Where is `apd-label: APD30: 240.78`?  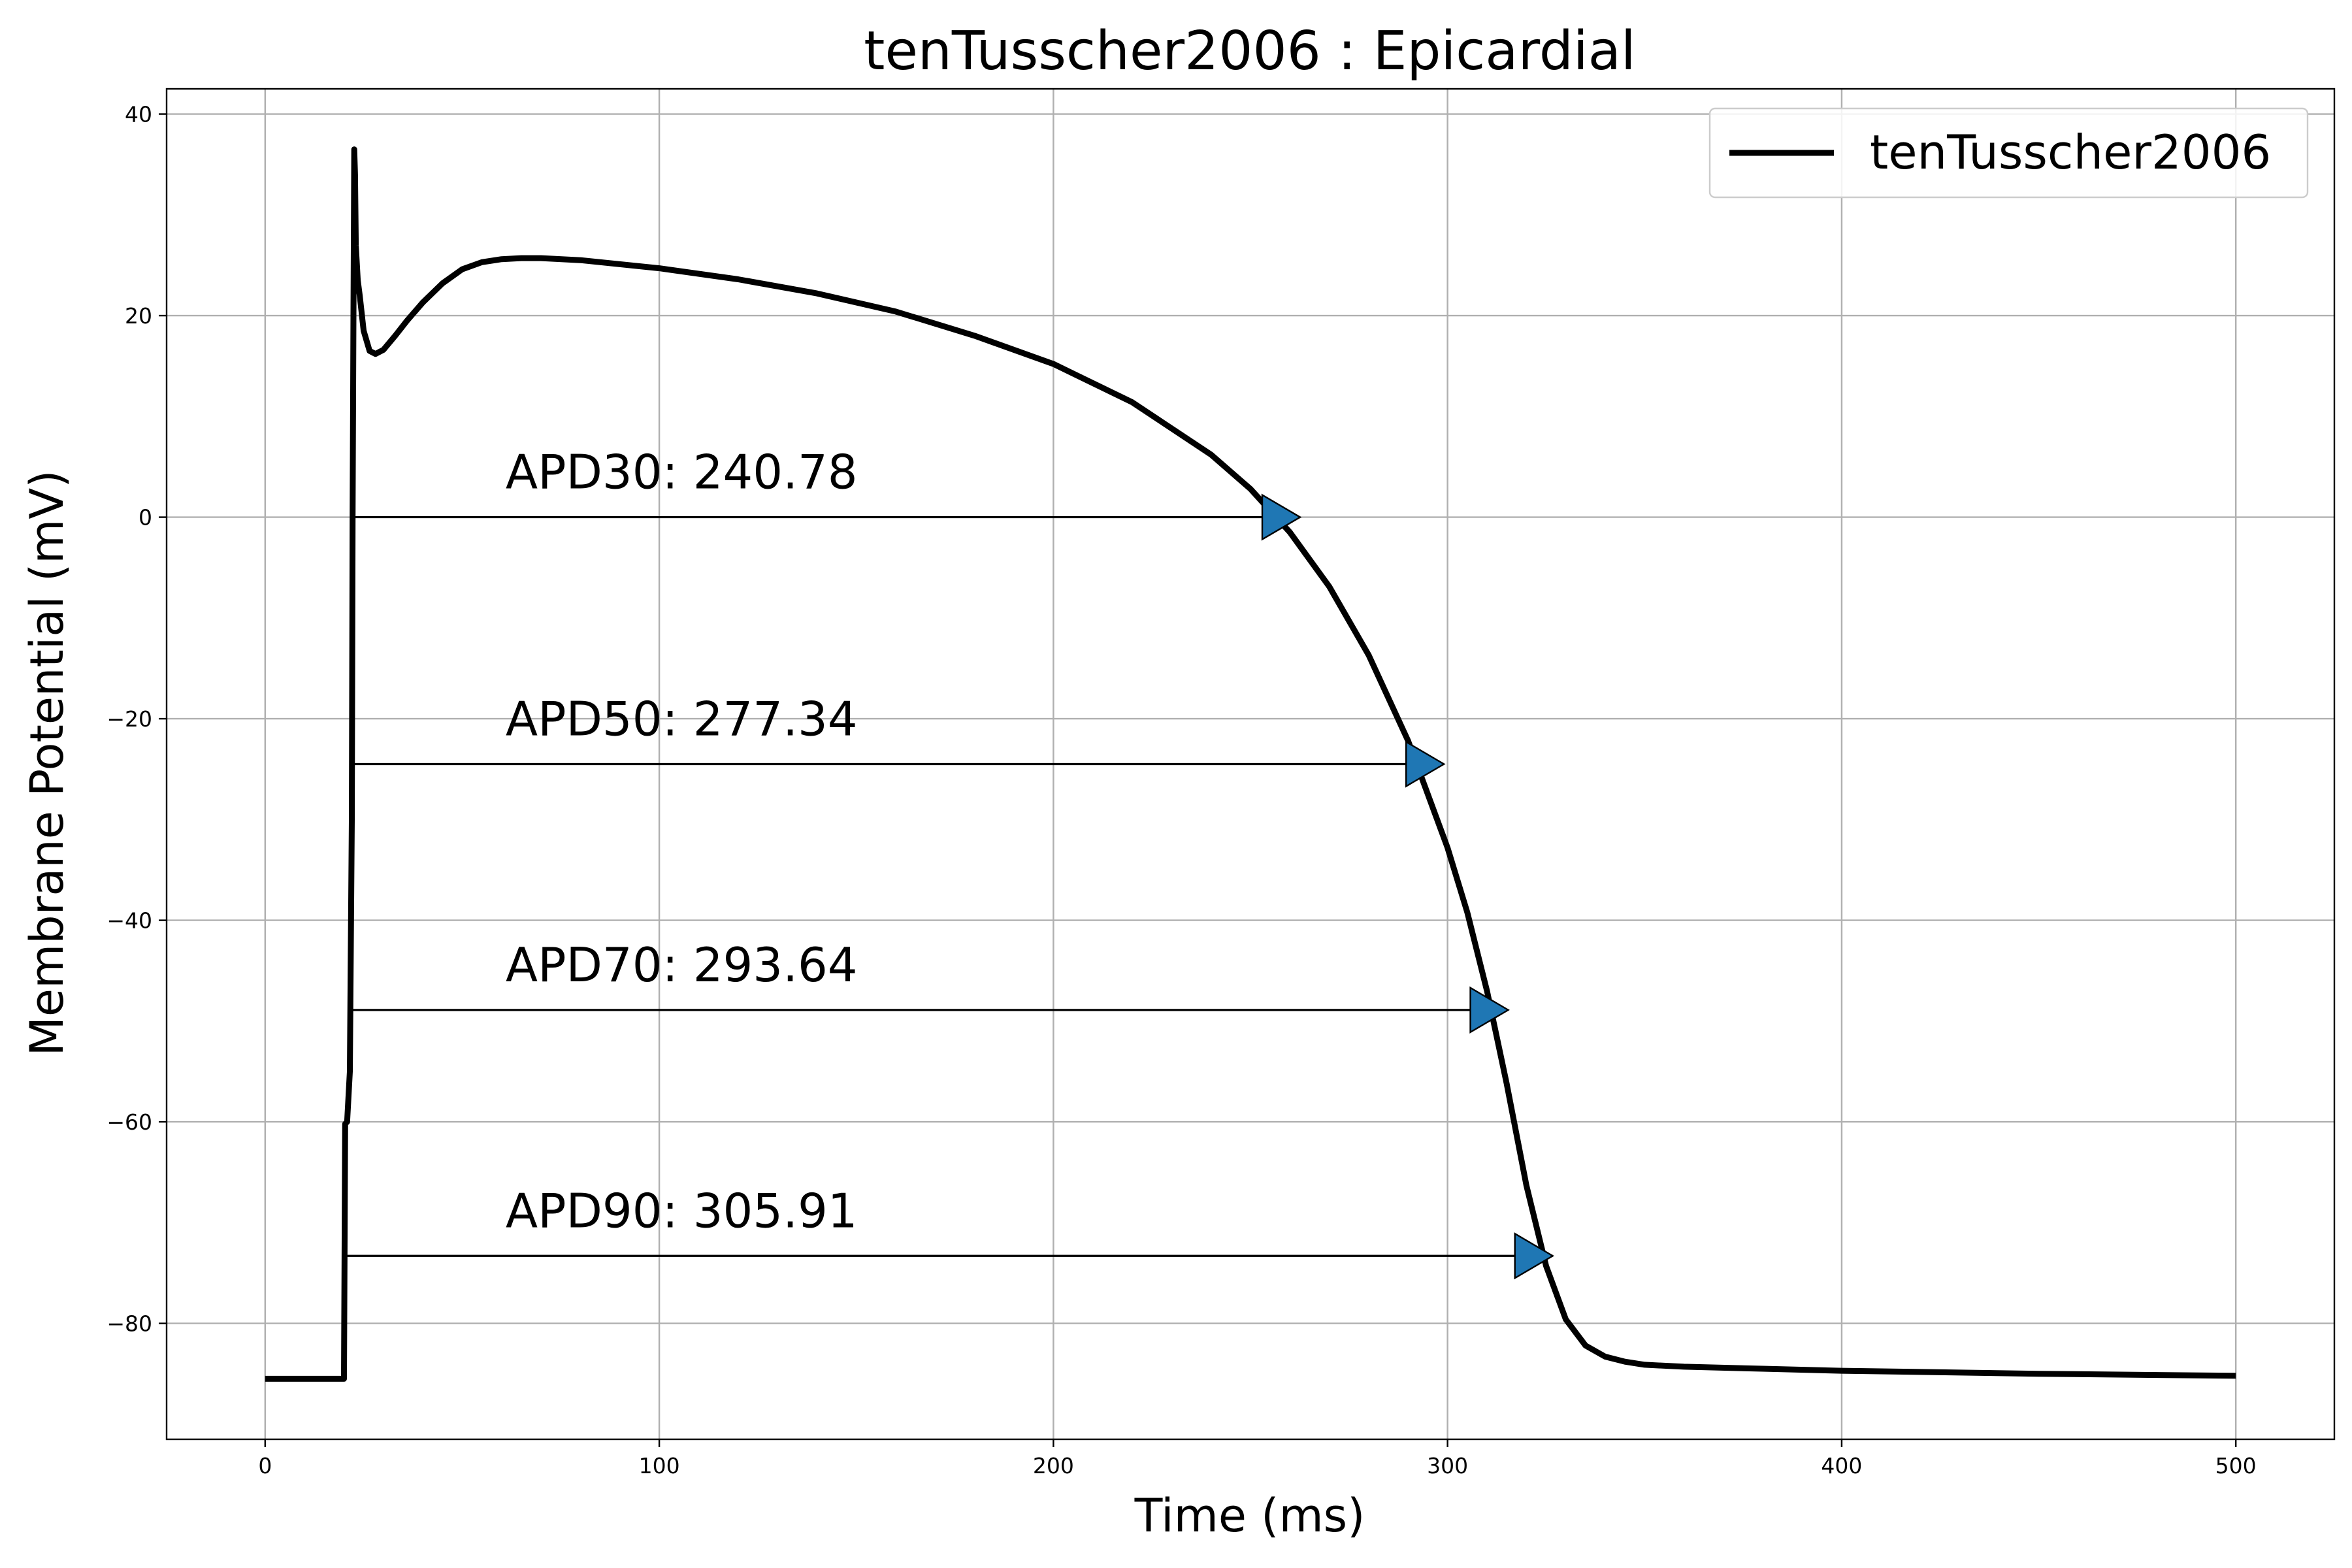
apd-label: APD30: 240.78 is located at coordinates (682, 472).